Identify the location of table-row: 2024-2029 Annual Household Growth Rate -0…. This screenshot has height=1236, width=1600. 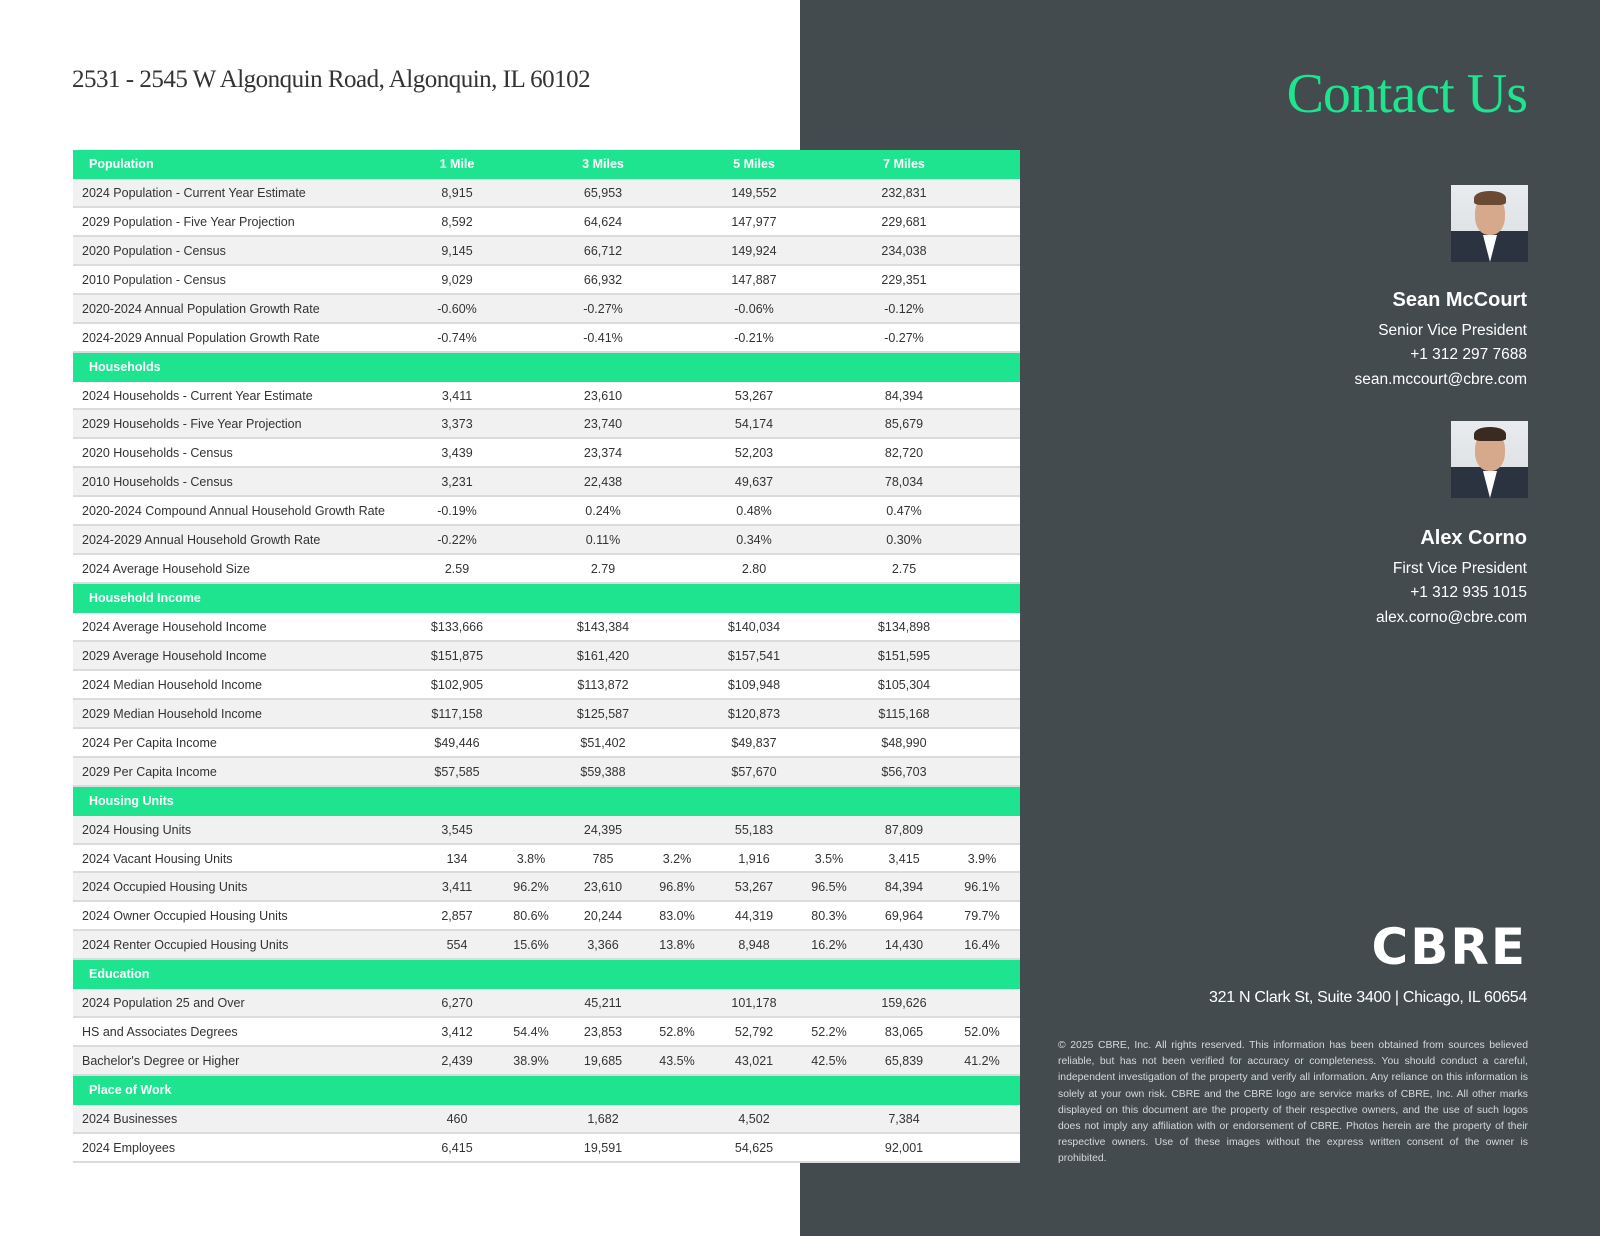
(546, 541).